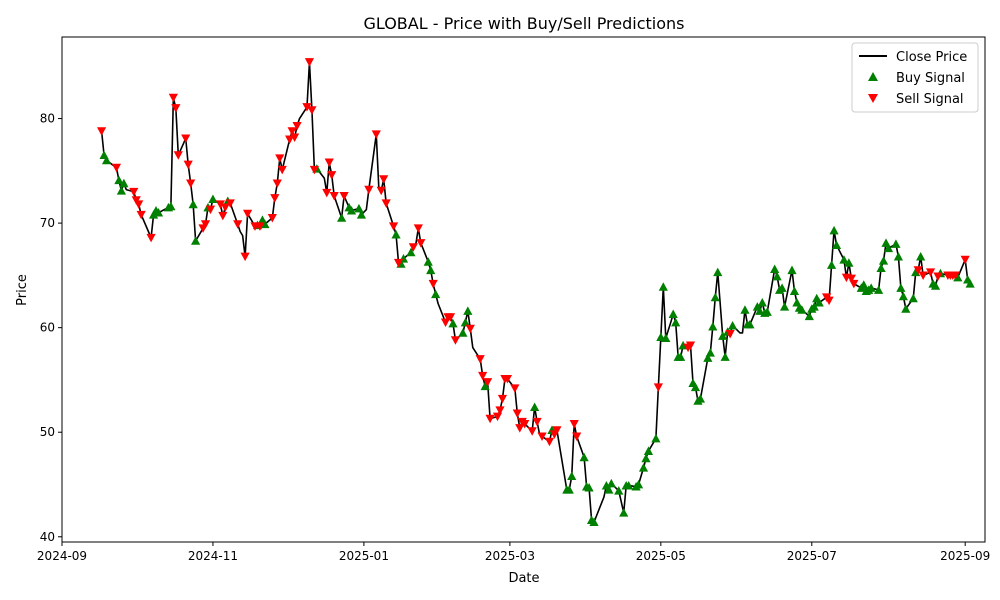 The width and height of the screenshot is (1000, 600). What do you see at coordinates (523, 23) in the screenshot?
I see `chart-title: GLOBAL - Price with Buy/Sell Predictions` at bounding box center [523, 23].